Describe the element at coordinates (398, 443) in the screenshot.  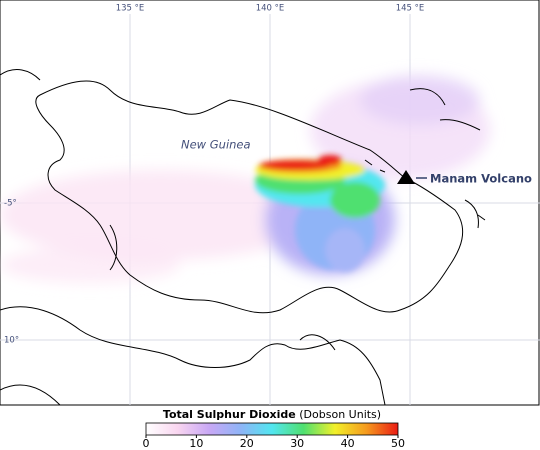
I see `colorbar-tick-label: 50` at that location.